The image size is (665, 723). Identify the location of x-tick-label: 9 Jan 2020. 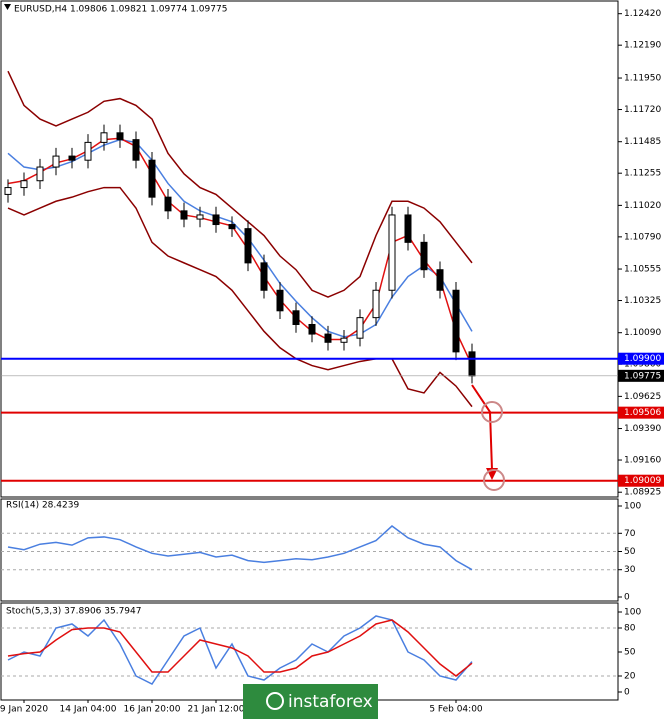
(24, 710).